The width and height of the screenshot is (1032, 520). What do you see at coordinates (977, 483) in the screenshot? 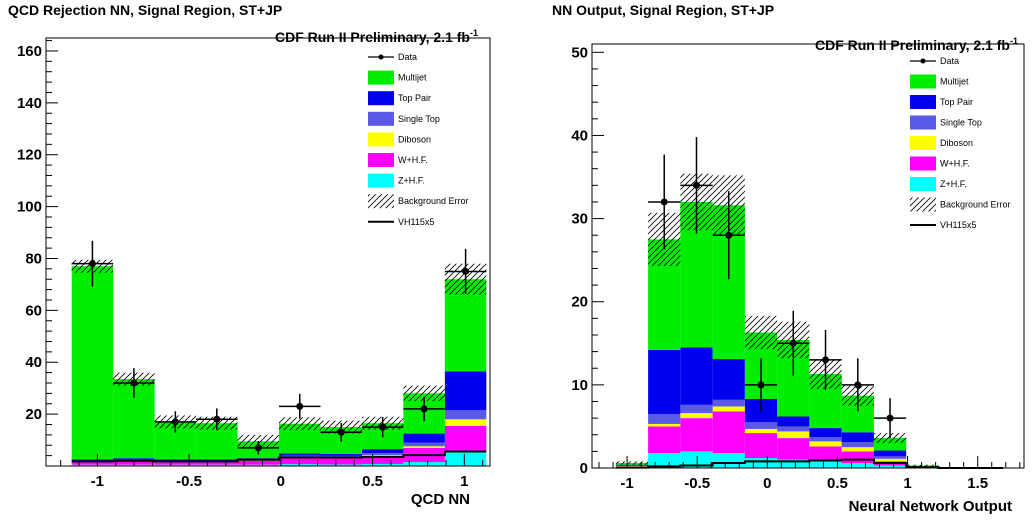
I see `right-x-tick-label: 1.5` at bounding box center [977, 483].